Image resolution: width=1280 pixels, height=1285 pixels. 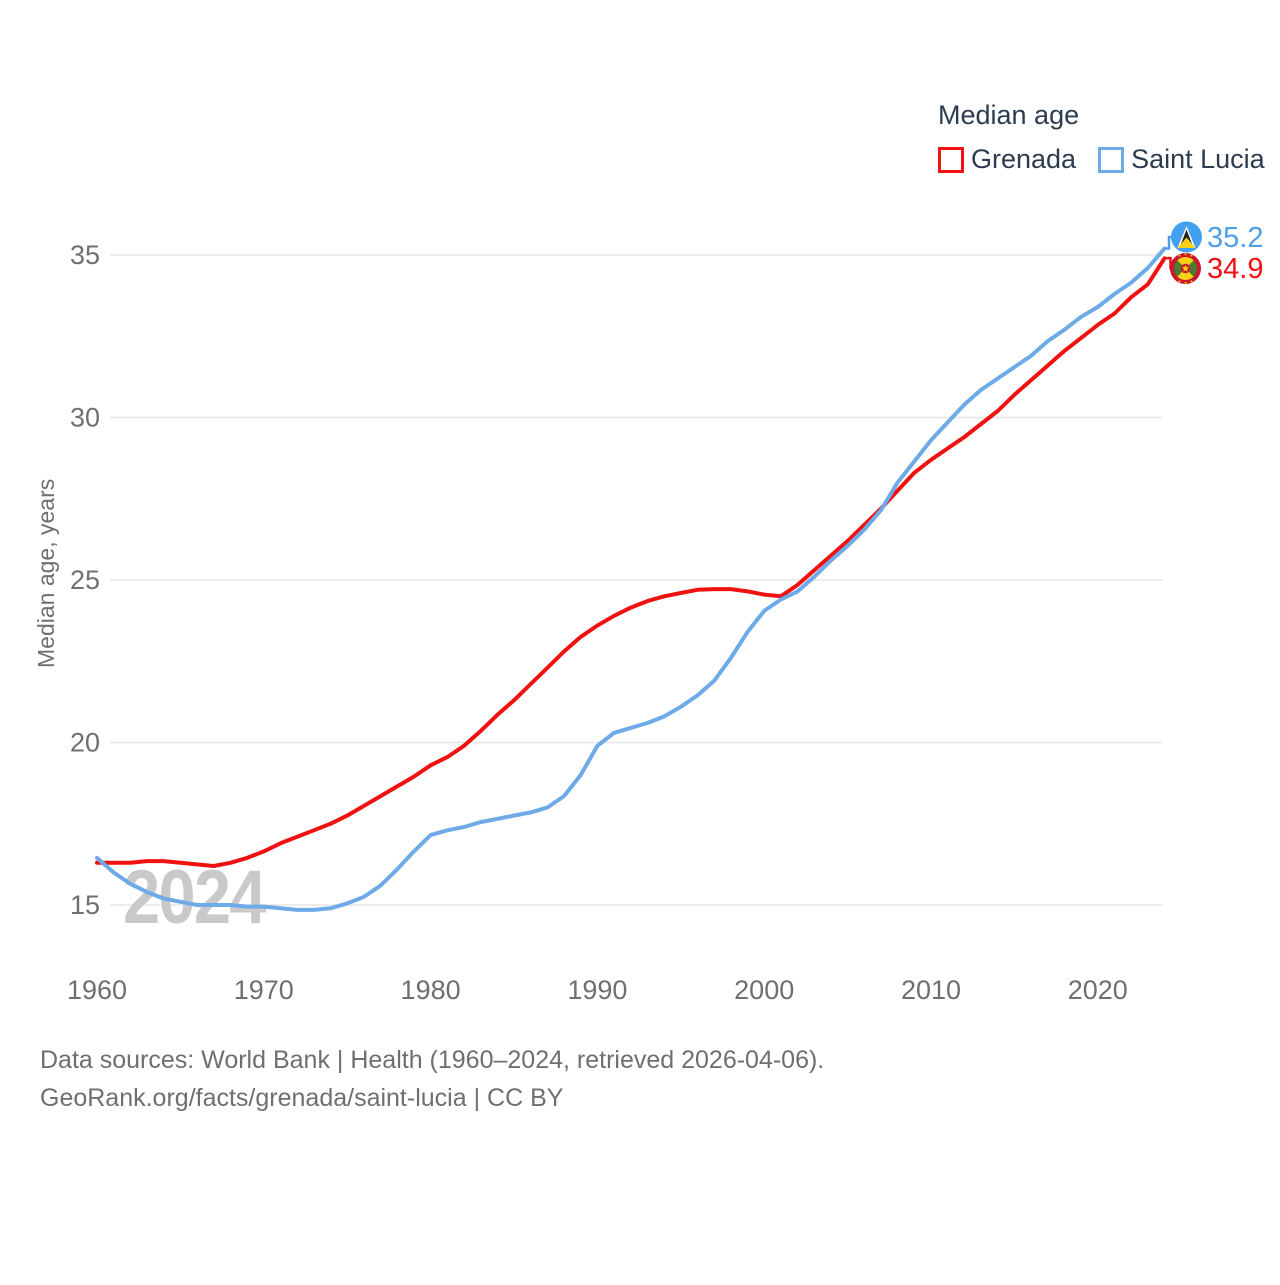 I want to click on grenada-swatch-icon, so click(x=951, y=159).